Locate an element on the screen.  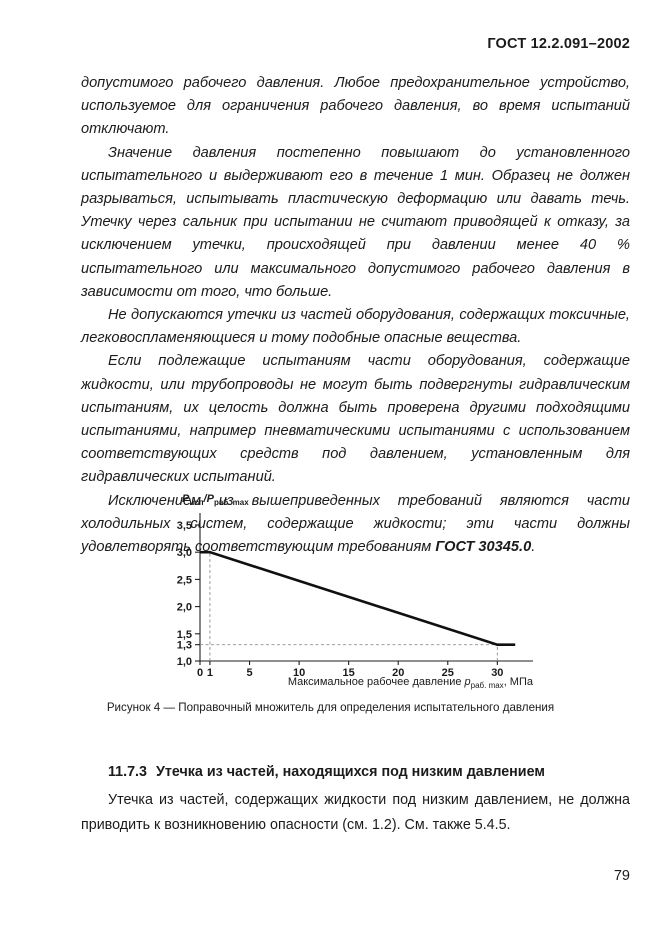
x-tick-label: 0 is located at coordinates (200, 673).